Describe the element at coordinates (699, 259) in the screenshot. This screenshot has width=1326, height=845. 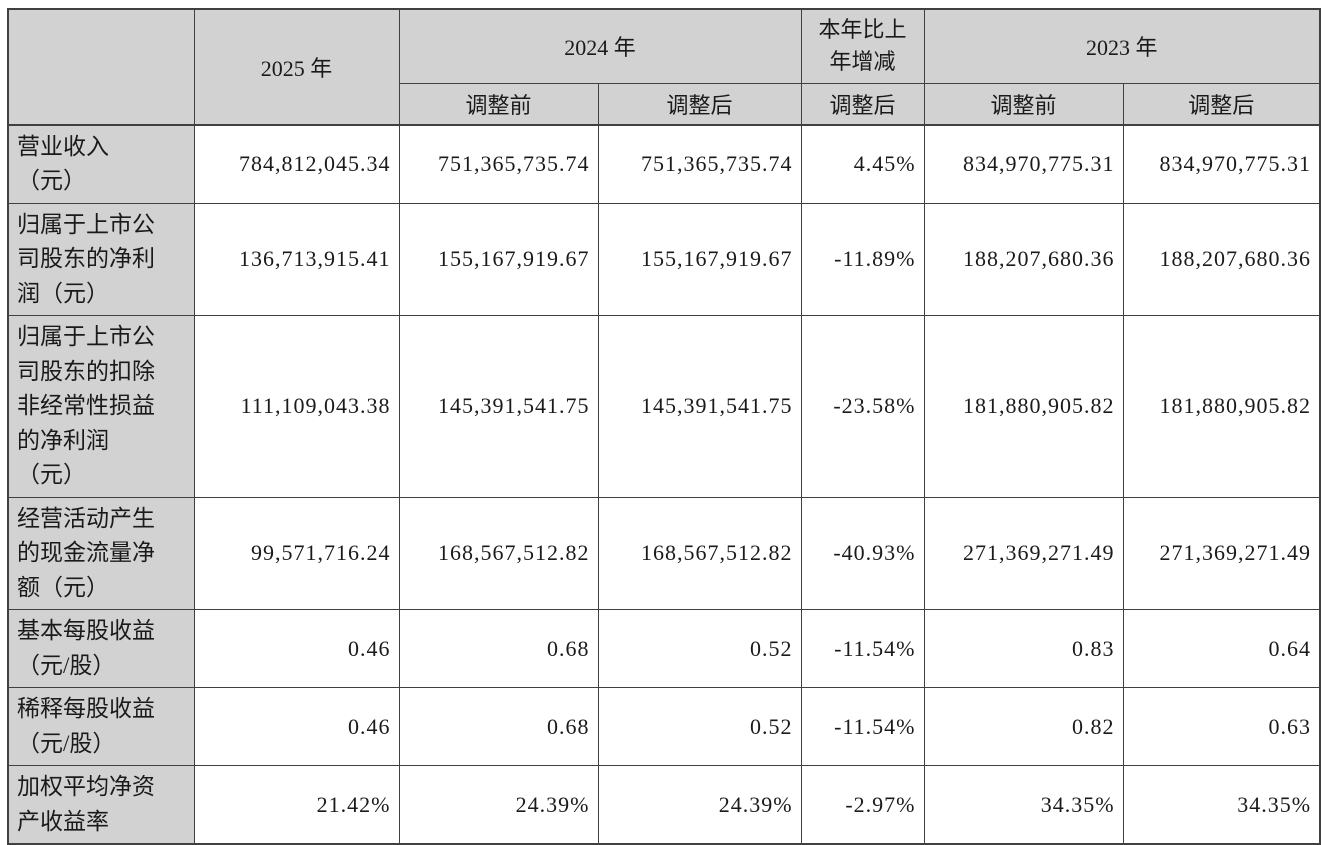
I see `value-2024-after: 155,167,919.67` at that location.